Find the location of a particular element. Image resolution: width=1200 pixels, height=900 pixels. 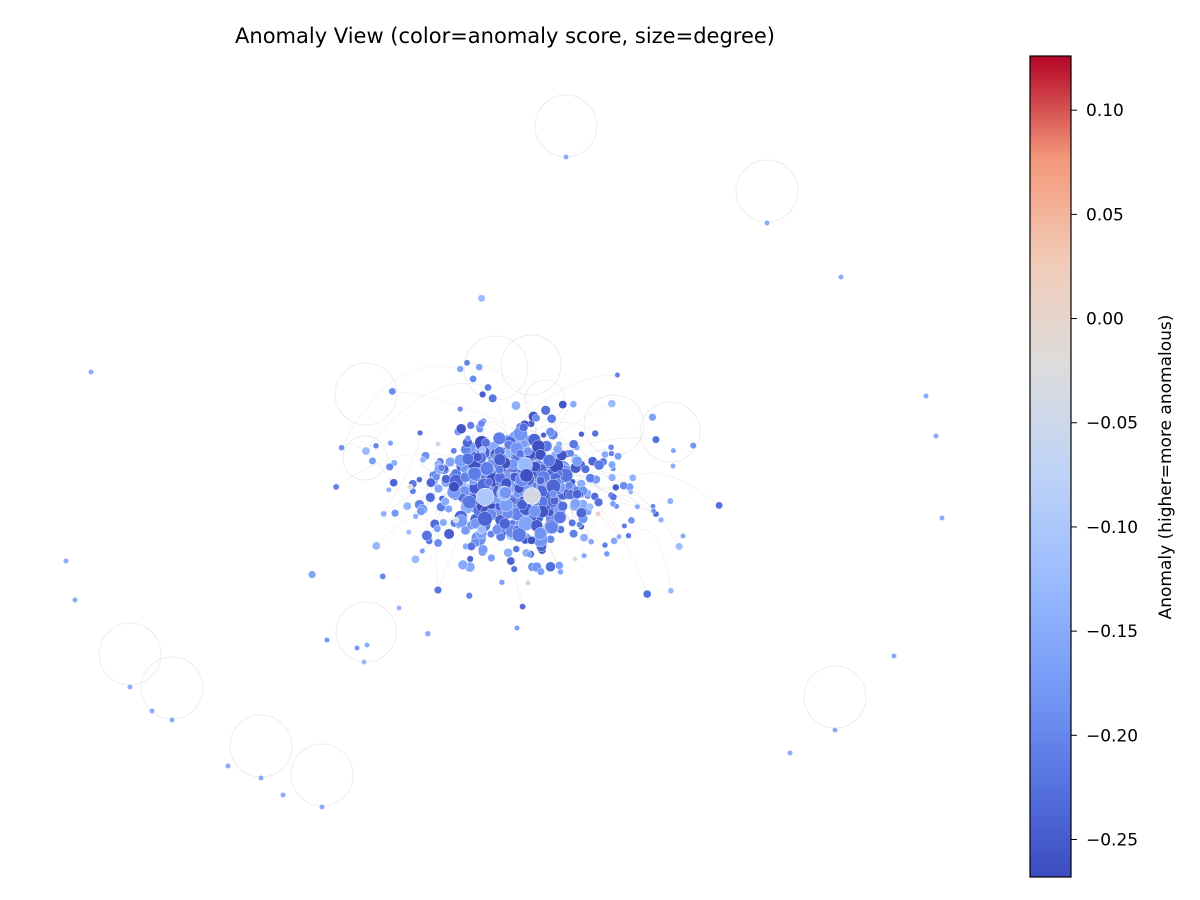

colorbar-tick-label: −0.20 is located at coordinates (1112, 736).